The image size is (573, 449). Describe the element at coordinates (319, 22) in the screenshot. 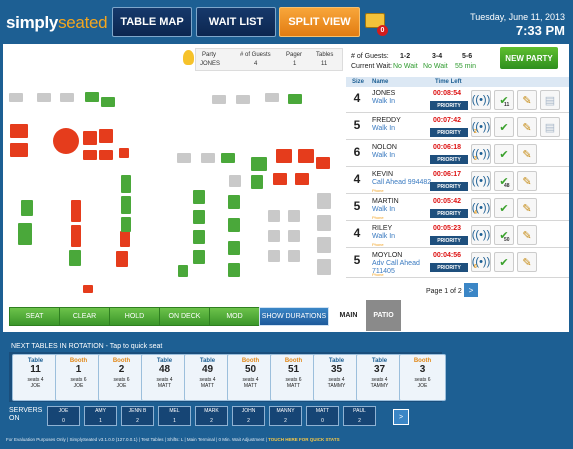

I see `tab-split-view: SPLIT VIEW` at that location.